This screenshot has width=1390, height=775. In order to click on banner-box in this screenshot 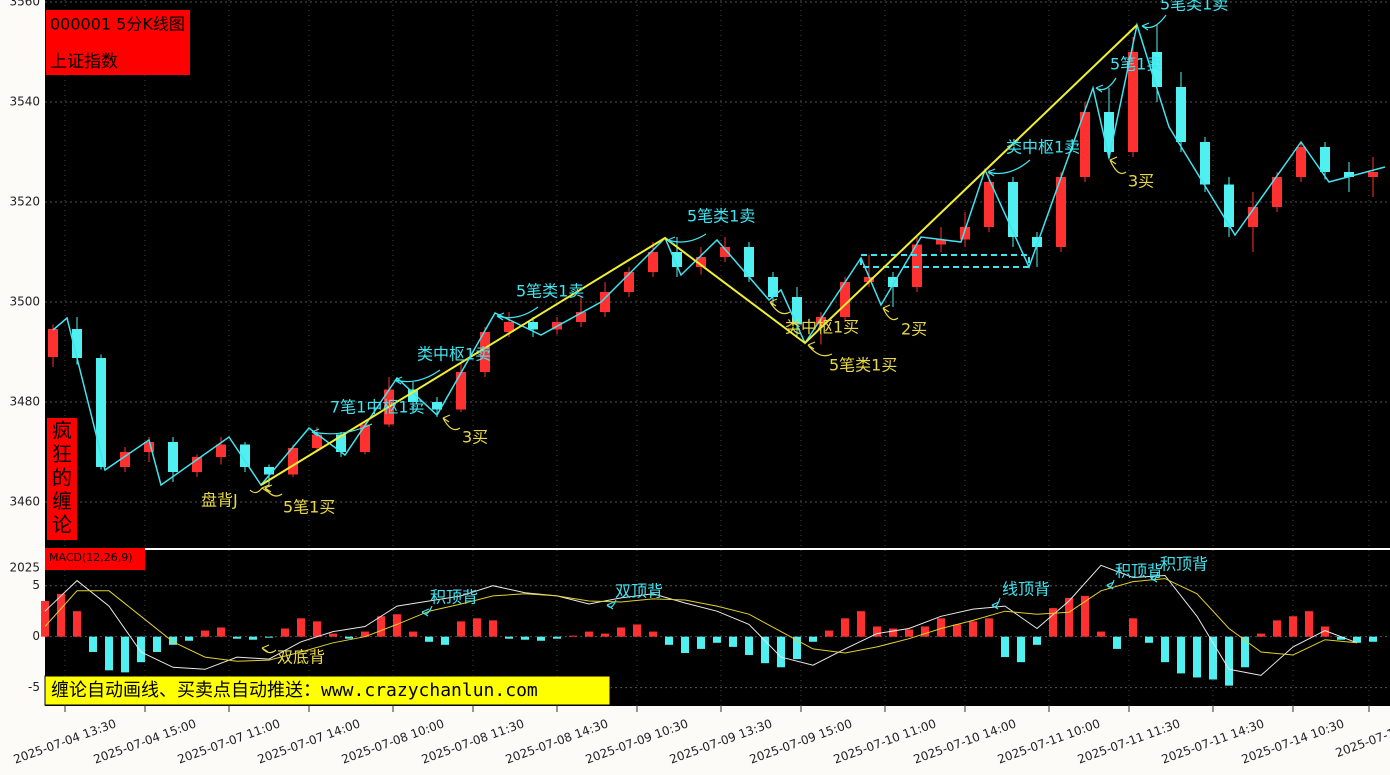, I will do `click(327, 690)`.